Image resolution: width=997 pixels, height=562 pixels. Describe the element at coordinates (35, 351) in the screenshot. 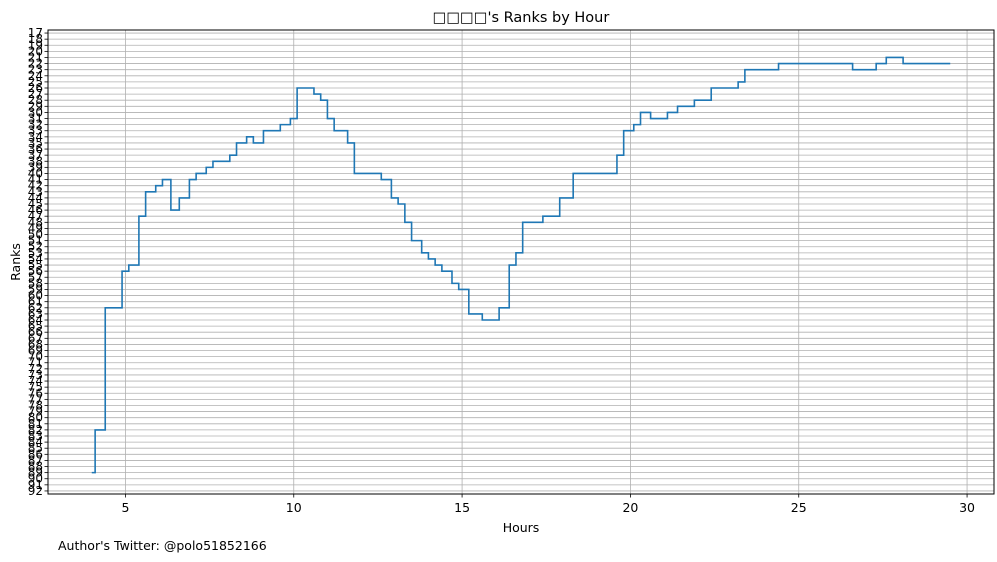

I see `y-tick-label: 69` at that location.